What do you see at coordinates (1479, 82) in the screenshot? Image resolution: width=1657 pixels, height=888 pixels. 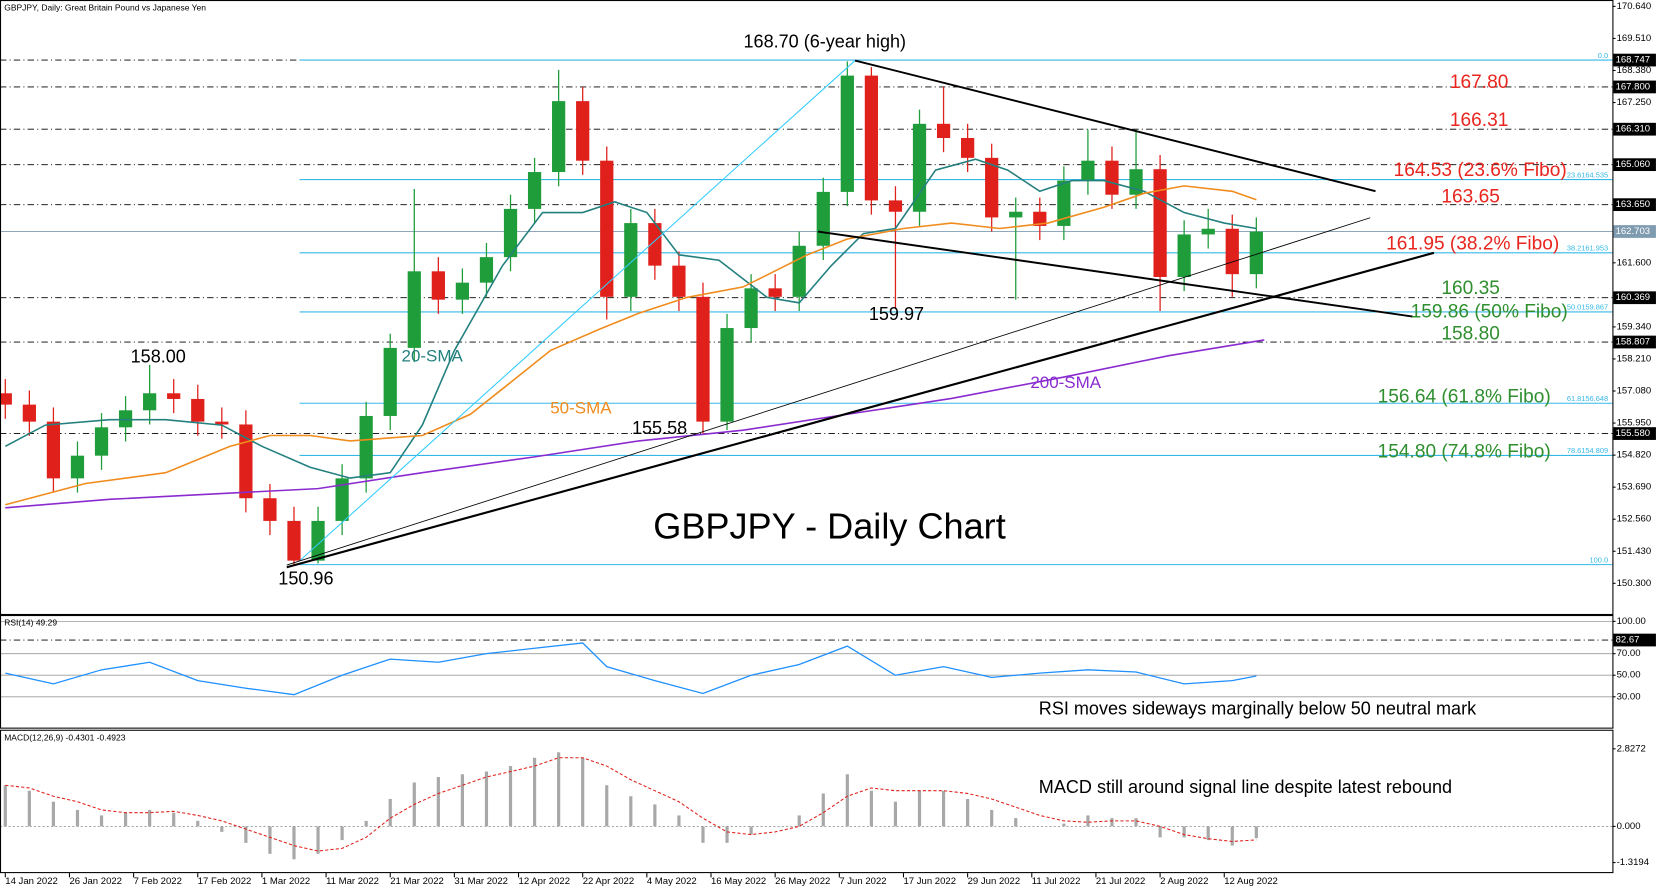 I see `annotation: 167.80` at bounding box center [1479, 82].